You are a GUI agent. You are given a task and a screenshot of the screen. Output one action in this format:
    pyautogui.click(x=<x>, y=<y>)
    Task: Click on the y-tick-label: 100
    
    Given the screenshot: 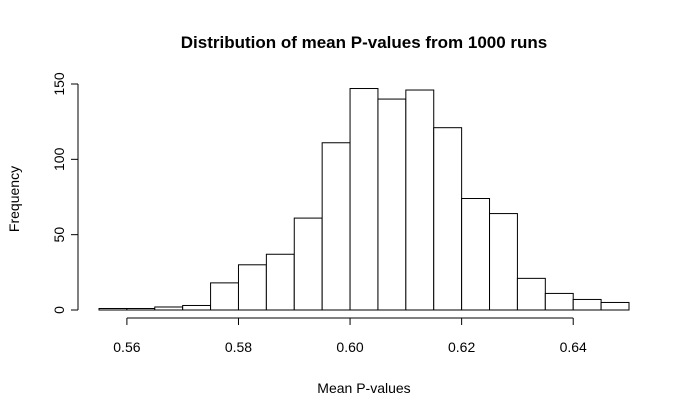 What is the action you would take?
    pyautogui.click(x=59, y=159)
    